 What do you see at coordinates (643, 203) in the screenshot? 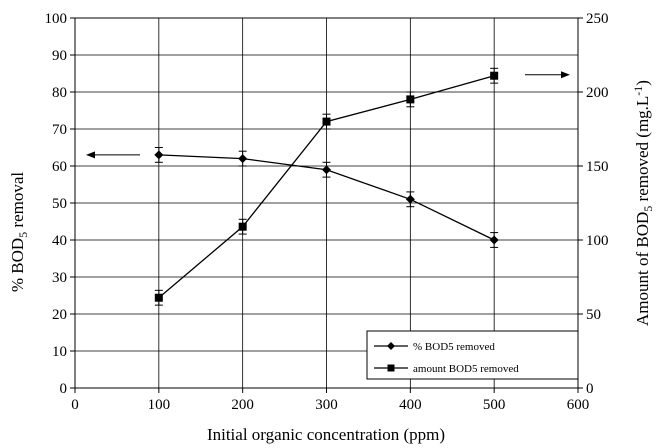
I see `y-axis-right-title: Amount of BOD5 removed (mg.L-1)` at bounding box center [643, 203].